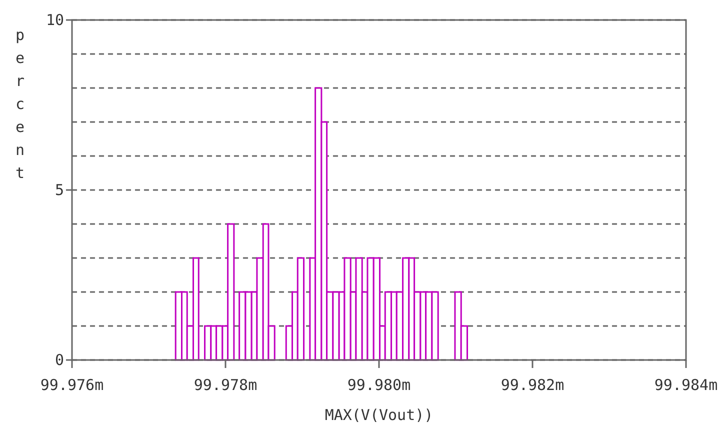  I want to click on x-tick-label: 99.982m, so click(532, 385).